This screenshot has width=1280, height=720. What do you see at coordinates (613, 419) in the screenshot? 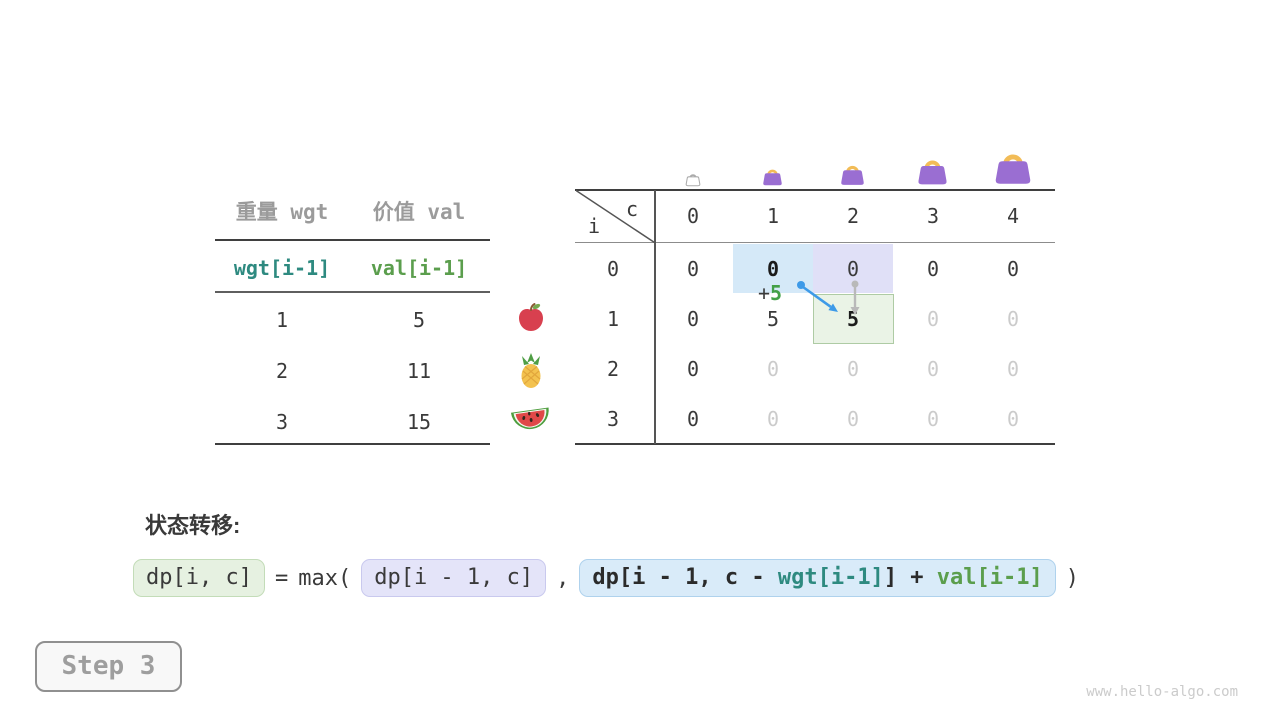
I see `dp-row-header-3: 3` at bounding box center [613, 419].